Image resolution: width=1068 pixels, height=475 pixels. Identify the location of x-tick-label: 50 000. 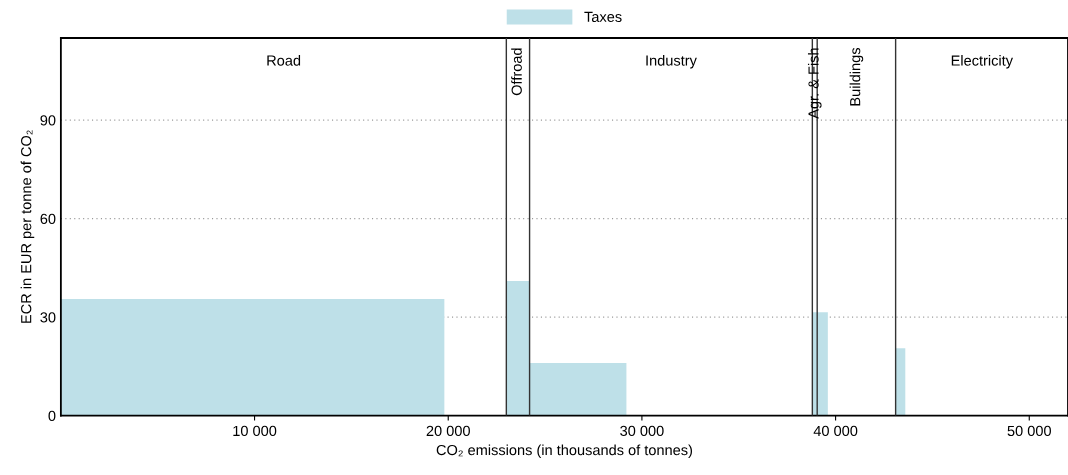
(1029, 431).